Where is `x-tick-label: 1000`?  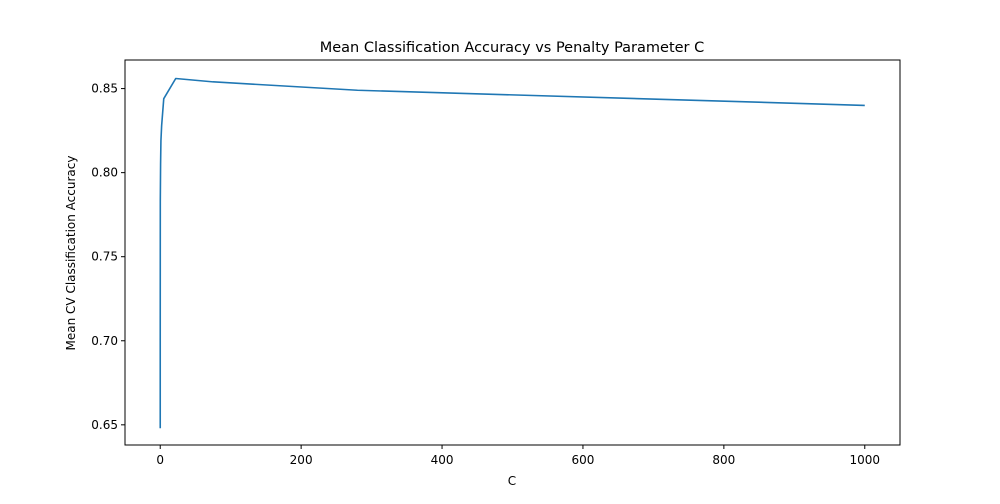 x-tick-label: 1000 is located at coordinates (864, 460).